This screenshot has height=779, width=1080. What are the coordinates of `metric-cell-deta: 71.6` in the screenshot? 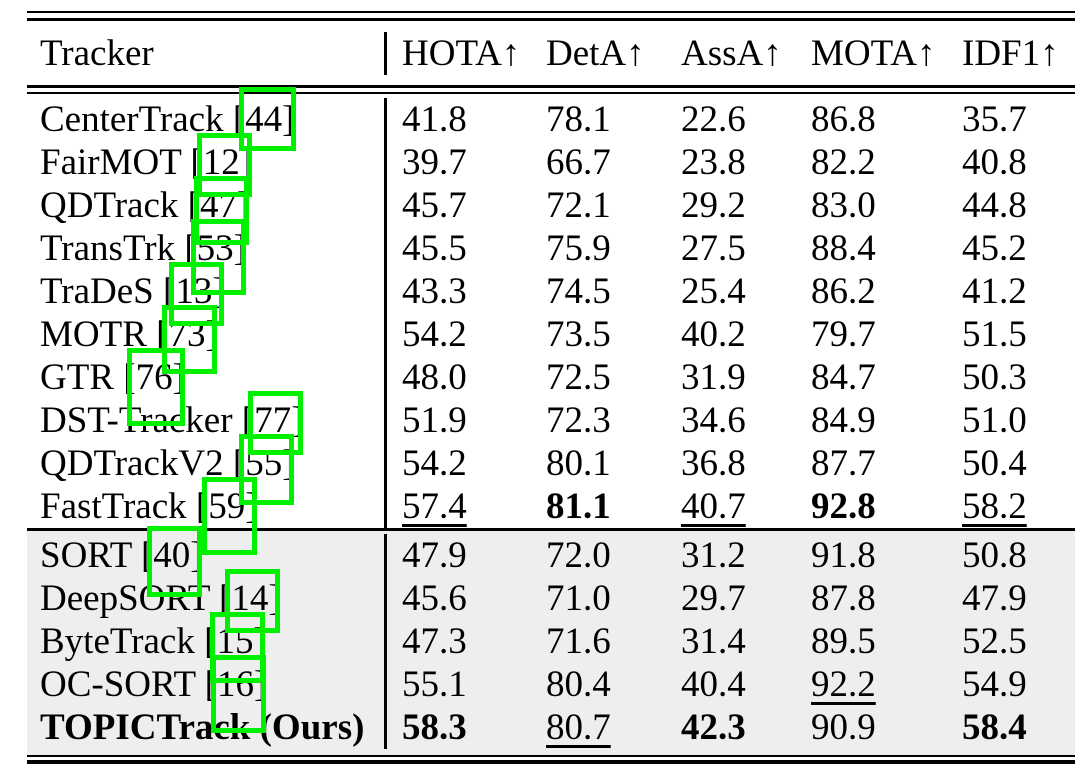 It's located at (598, 641).